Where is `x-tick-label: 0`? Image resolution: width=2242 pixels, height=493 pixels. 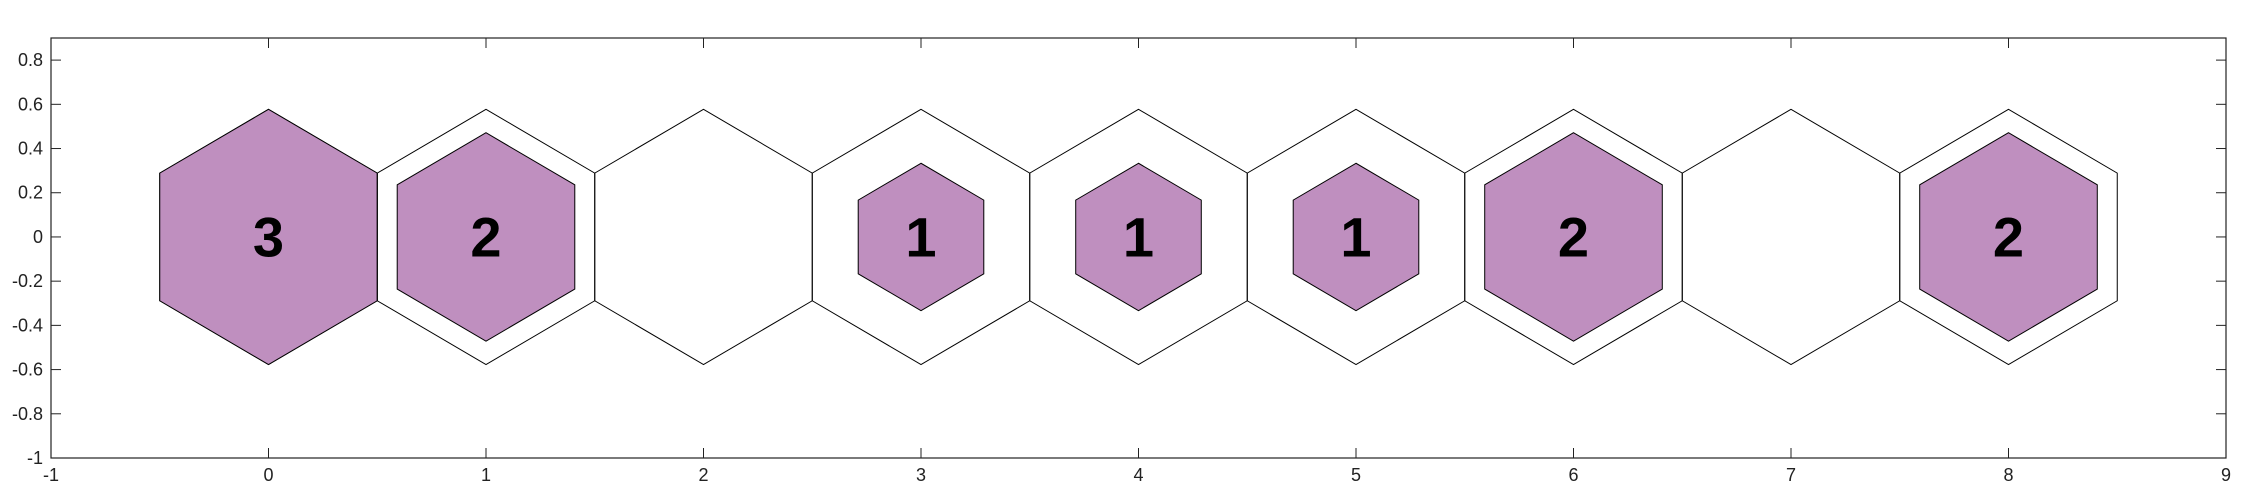 x-tick-label: 0 is located at coordinates (268, 475).